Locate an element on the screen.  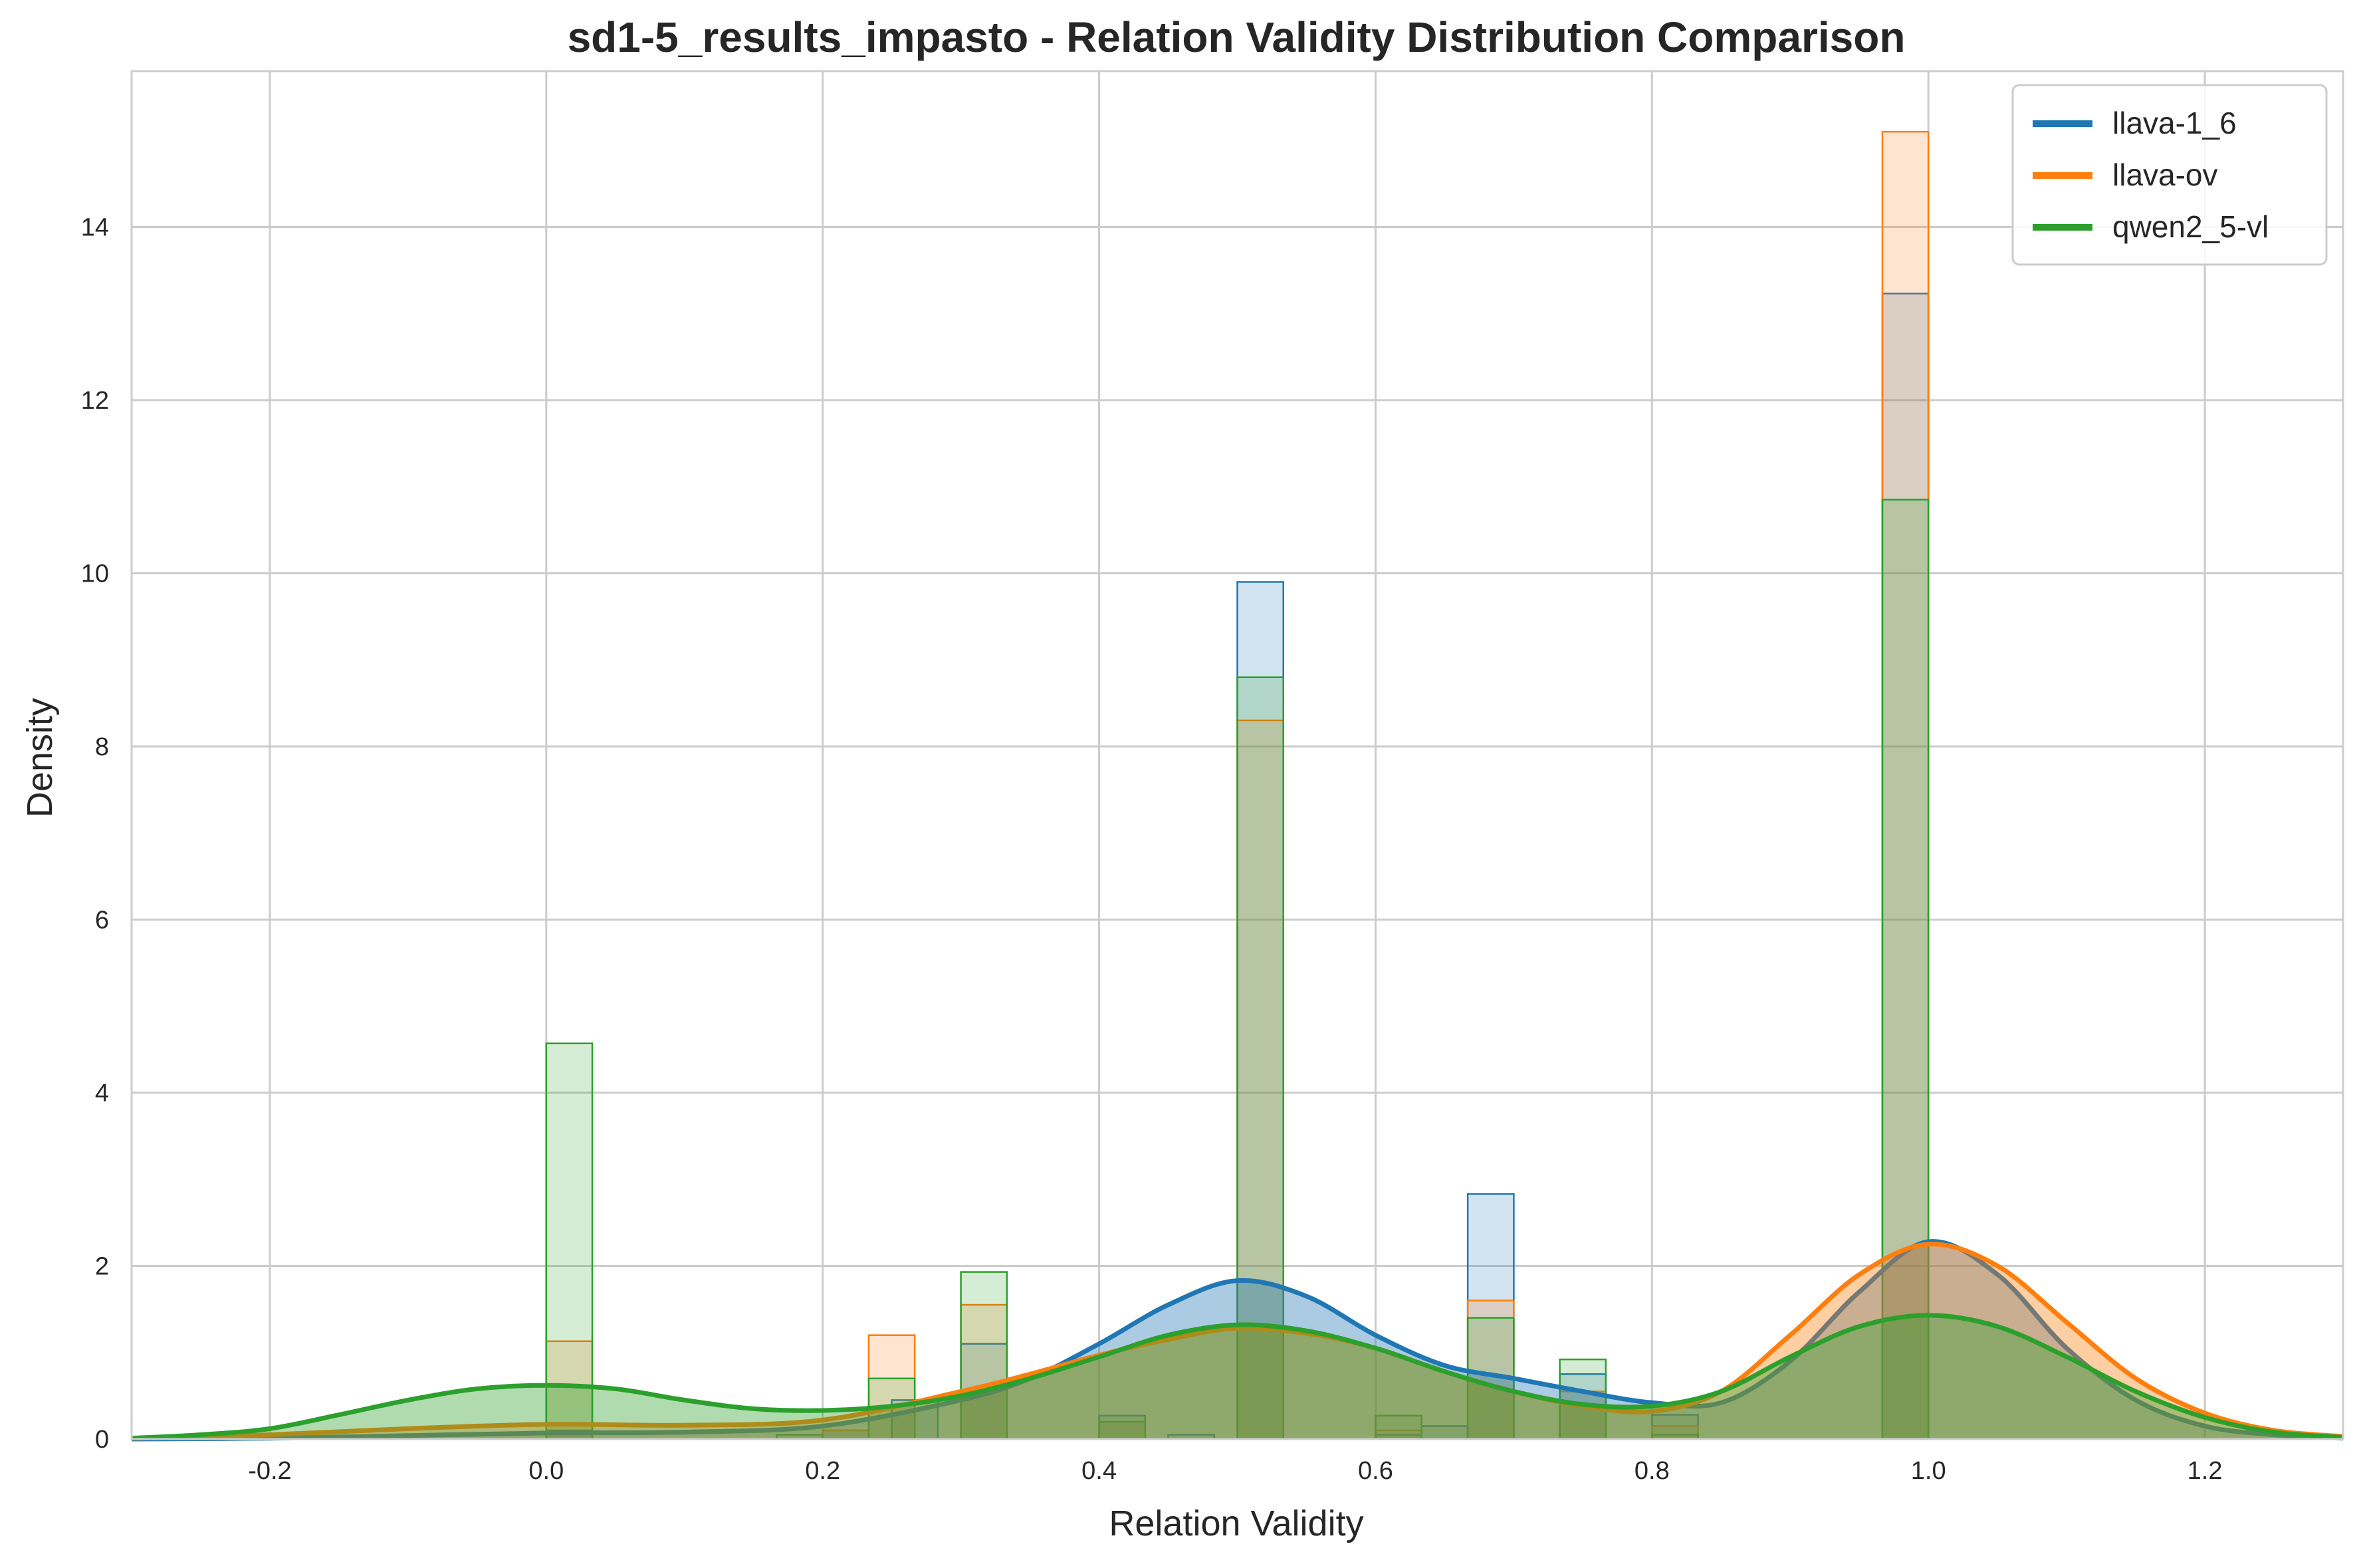
kde-area-llava-ov is located at coordinates (1238, 1341).